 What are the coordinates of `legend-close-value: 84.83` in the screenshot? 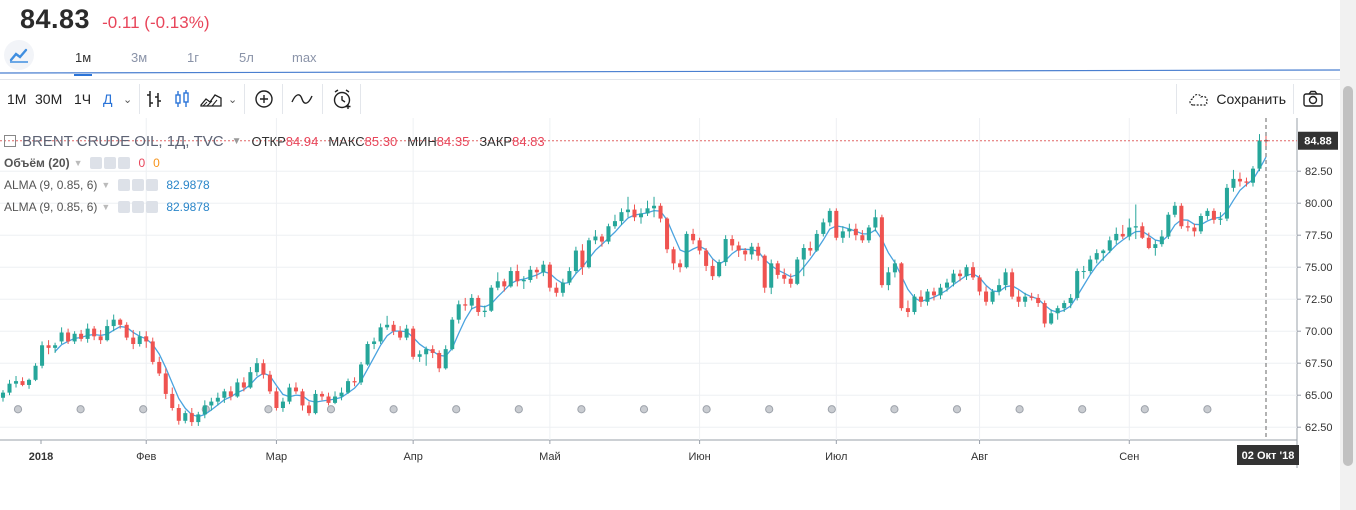 It's located at (528, 141).